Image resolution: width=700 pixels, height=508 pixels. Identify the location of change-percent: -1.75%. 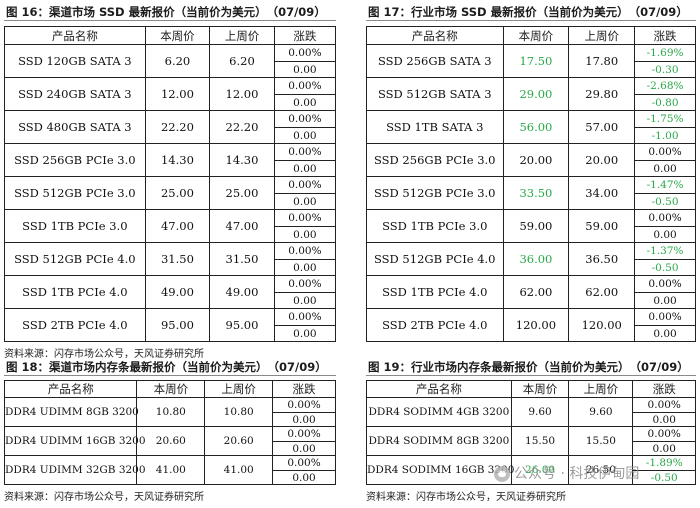
(665, 119).